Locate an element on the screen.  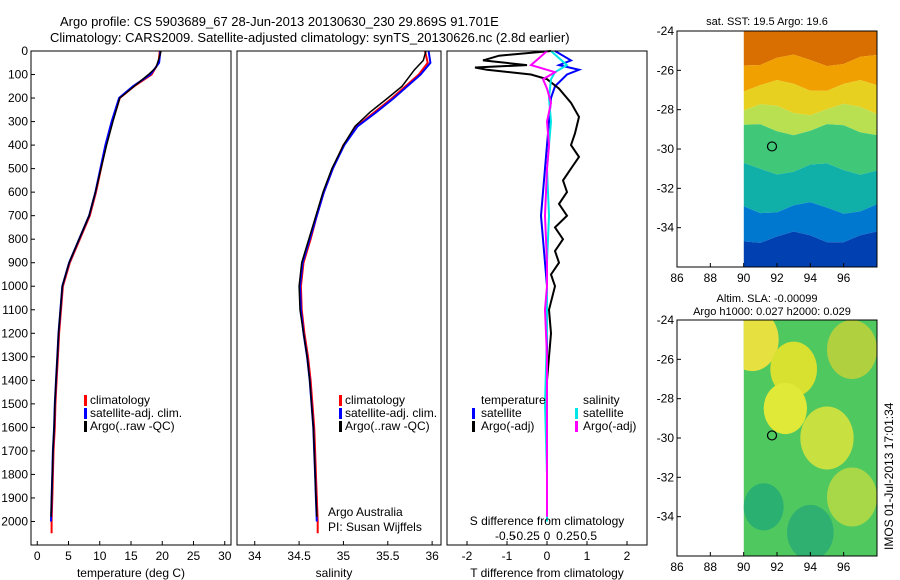
t-difference-axis-ticks: -2 -1 0 1 2 is located at coordinates (546, 552).